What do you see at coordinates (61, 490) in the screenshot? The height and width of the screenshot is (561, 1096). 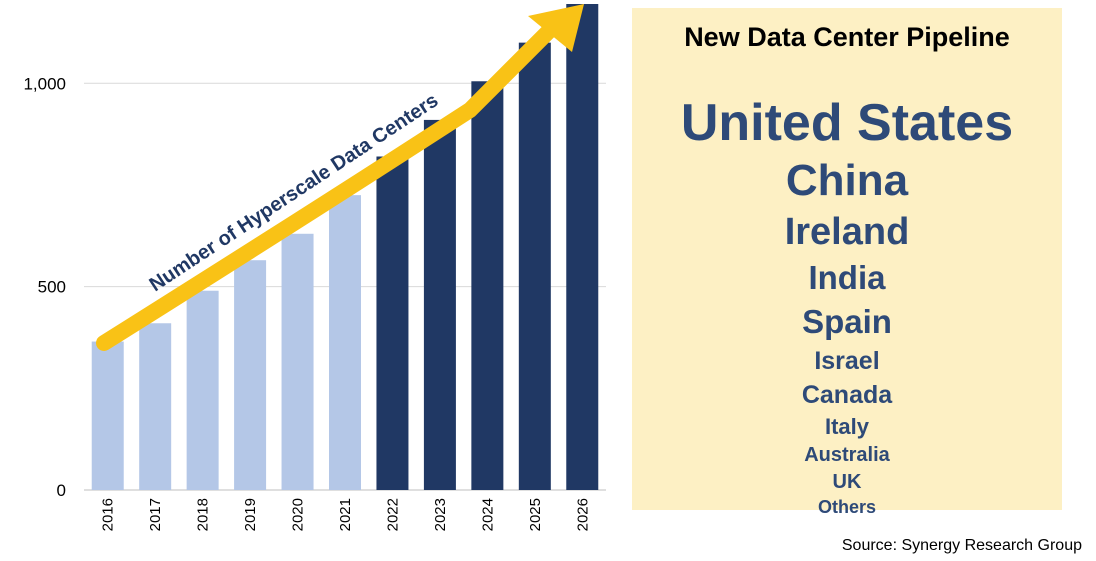 I see `y-tick-label: 0` at bounding box center [61, 490].